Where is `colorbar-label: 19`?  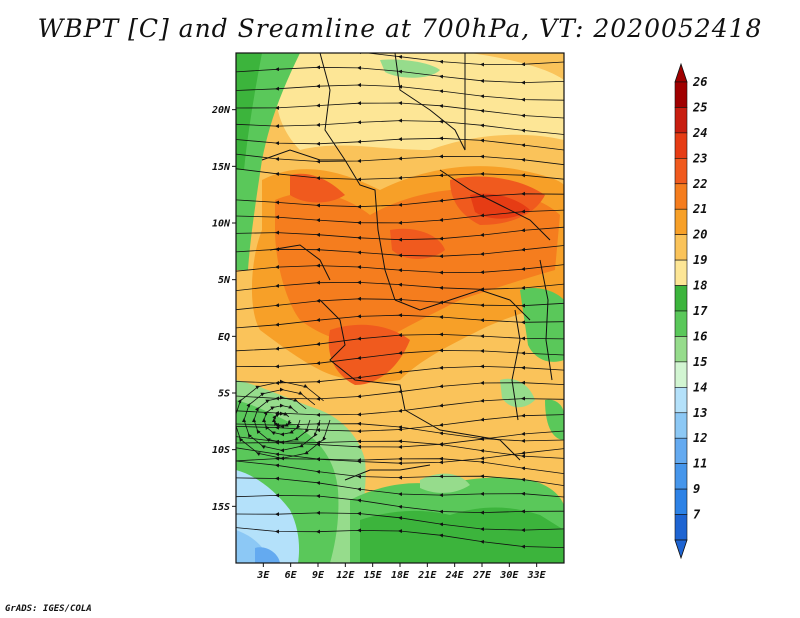
colorbar-label: 19 is located at coordinates (700, 260).